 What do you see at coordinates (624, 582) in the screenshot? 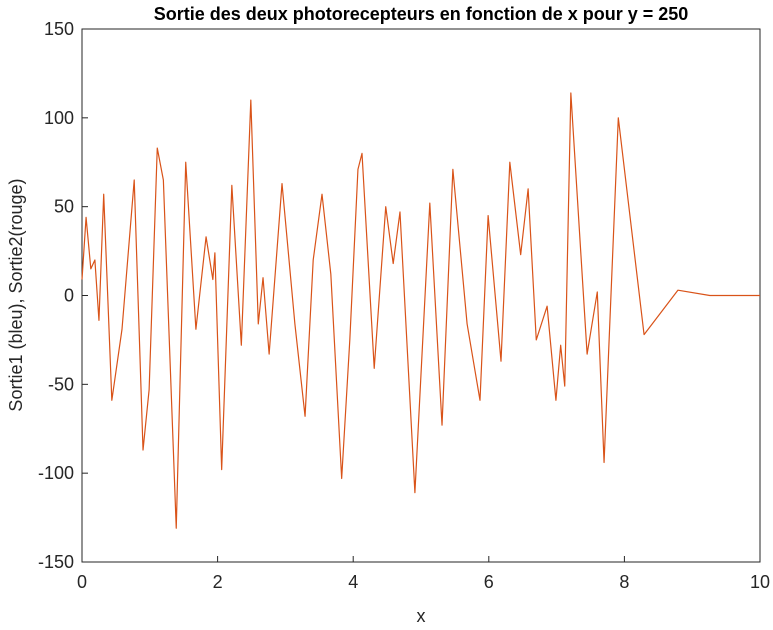
I see `x-tick-label: 8` at bounding box center [624, 582].